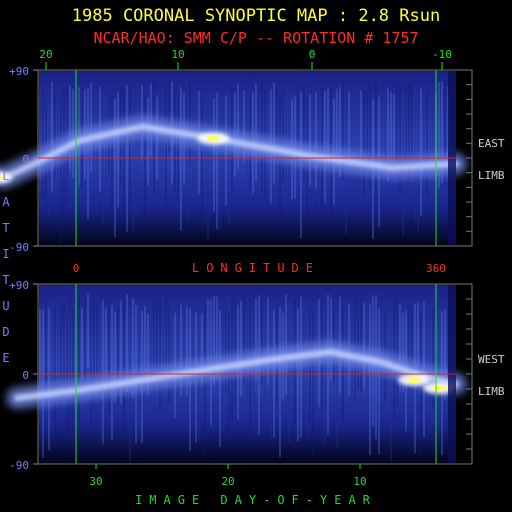  Describe the element at coordinates (5, 332) in the screenshot. I see `latitude-letter: D` at that location.